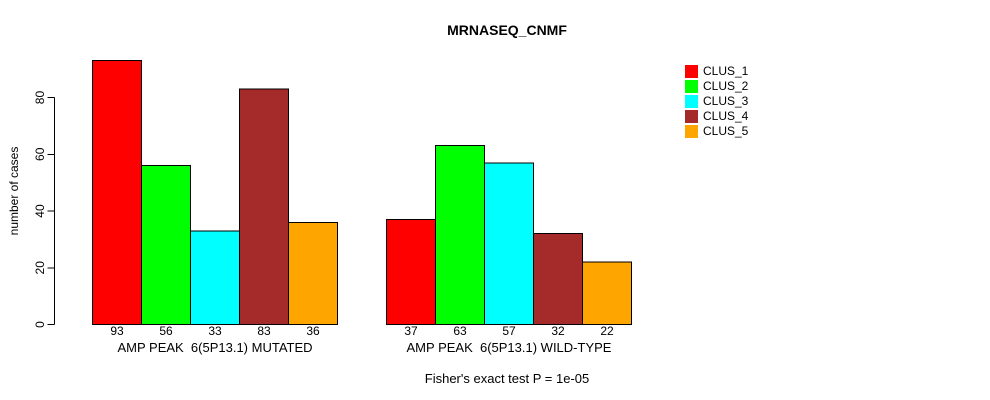 The height and width of the screenshot is (400, 990). I want to click on y-axis-title: number of cases, so click(14, 191).